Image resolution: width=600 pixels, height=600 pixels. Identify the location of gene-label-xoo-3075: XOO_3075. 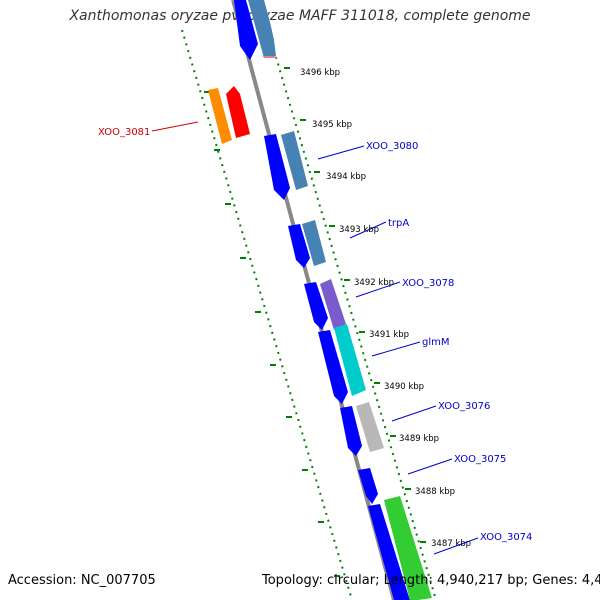
(480, 459).